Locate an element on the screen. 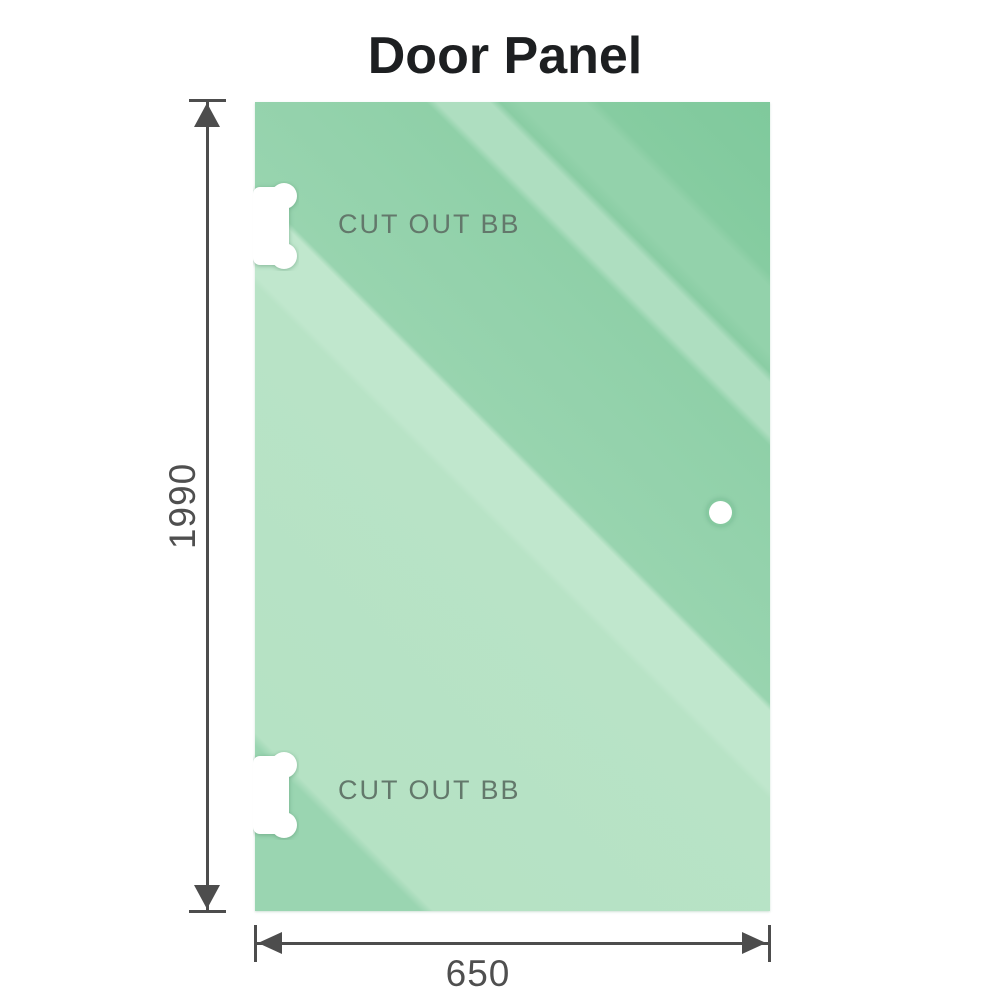 The height and width of the screenshot is (1000, 1000). cutout-label-bottom: CUT OUT BB is located at coordinates (429, 790).